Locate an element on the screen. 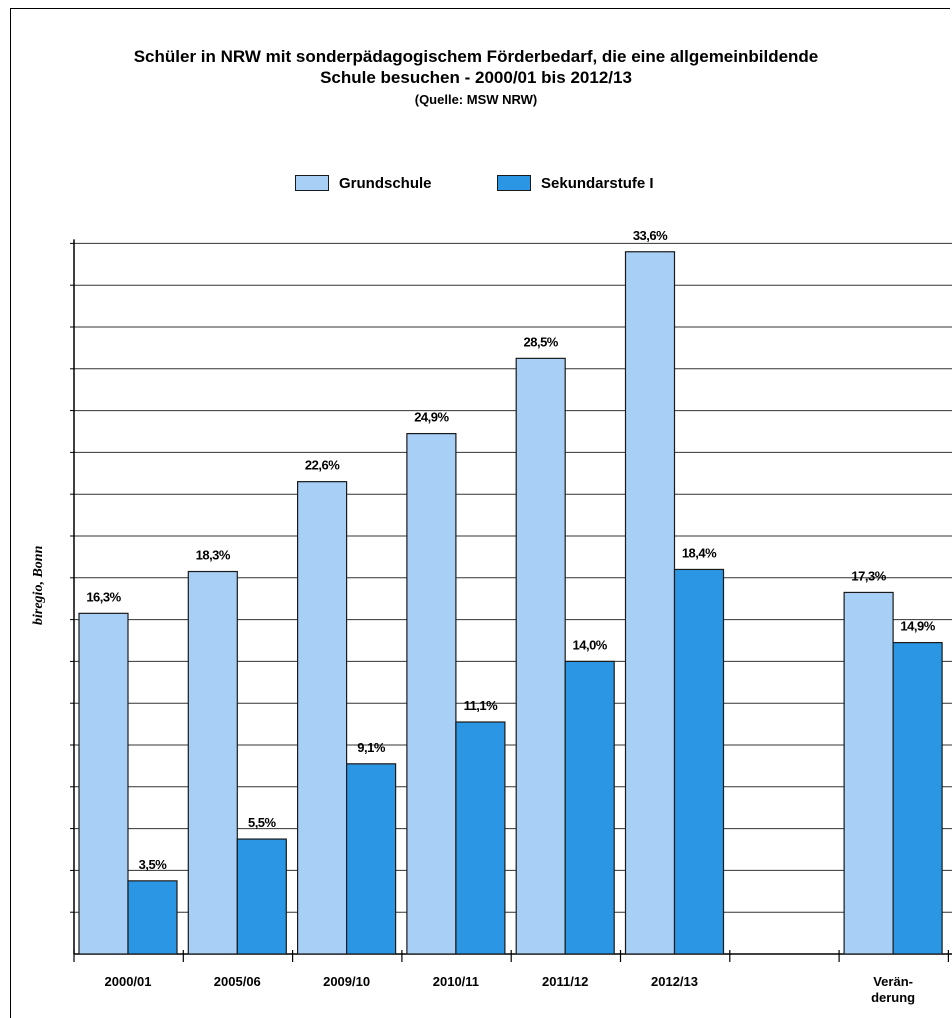 Image resolution: width=952 pixels, height=1018 pixels. legend-item-grundschule: Grundschule is located at coordinates (363, 183).